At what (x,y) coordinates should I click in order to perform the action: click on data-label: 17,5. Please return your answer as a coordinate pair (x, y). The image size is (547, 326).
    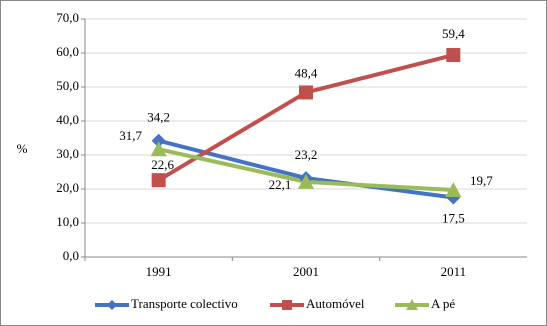
    Looking at the image, I should click on (453, 217).